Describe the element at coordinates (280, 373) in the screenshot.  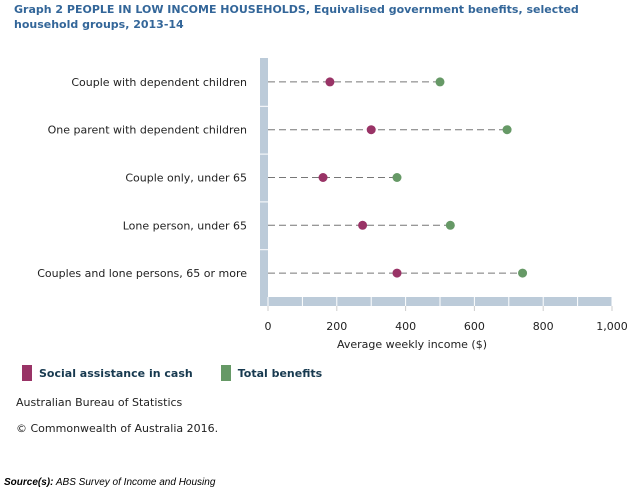
I see `legend-label: Total benefits` at that location.